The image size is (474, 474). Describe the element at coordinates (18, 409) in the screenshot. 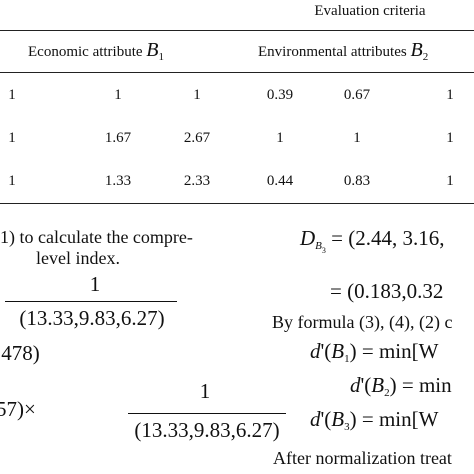

I see `equation: 57)×` at that location.